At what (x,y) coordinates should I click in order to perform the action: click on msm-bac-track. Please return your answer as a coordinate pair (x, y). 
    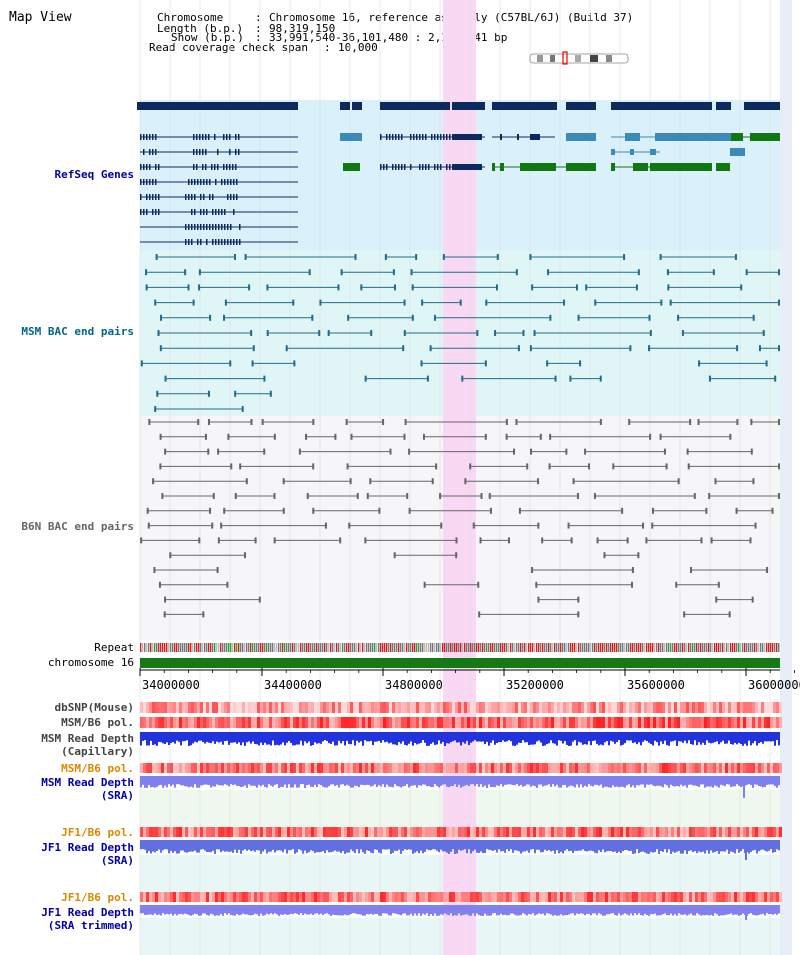
    Looking at the image, I should click on (460, 333).